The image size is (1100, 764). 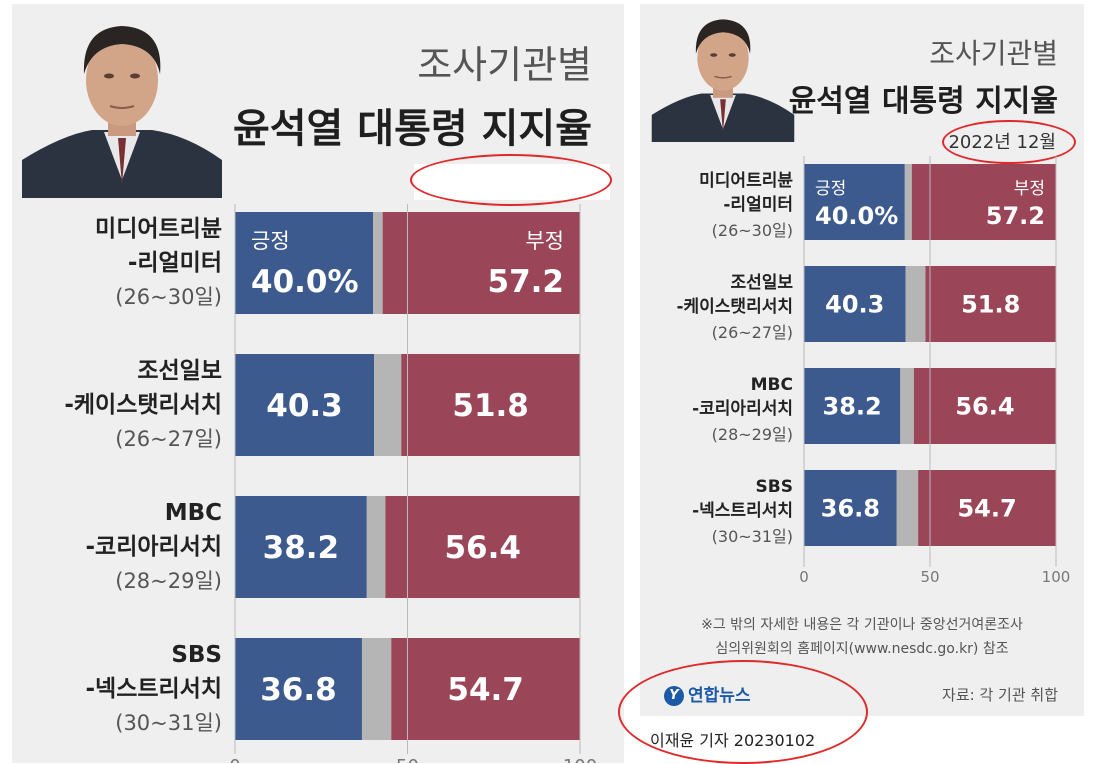 I want to click on highlight-oval-credit, so click(x=743, y=712).